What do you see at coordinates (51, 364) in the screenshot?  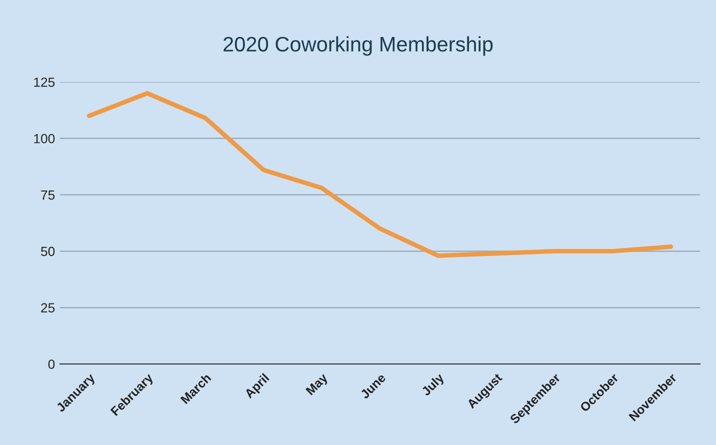 I see `y-tick-label: 0` at bounding box center [51, 364].